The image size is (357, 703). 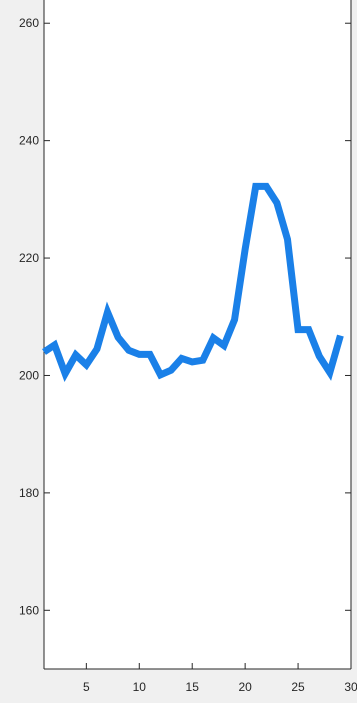 What do you see at coordinates (245, 687) in the screenshot?
I see `x-tick-label: 20` at bounding box center [245, 687].